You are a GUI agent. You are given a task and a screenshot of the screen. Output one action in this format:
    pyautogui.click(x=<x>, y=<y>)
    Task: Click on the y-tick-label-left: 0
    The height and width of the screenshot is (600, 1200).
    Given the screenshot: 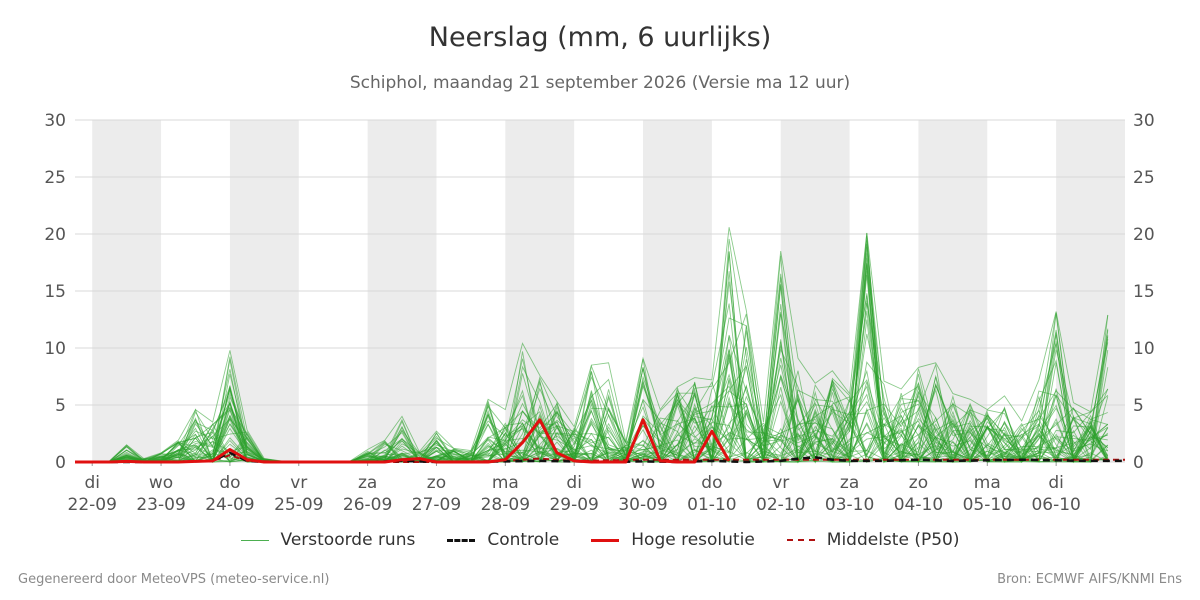 What is the action you would take?
    pyautogui.click(x=60, y=463)
    